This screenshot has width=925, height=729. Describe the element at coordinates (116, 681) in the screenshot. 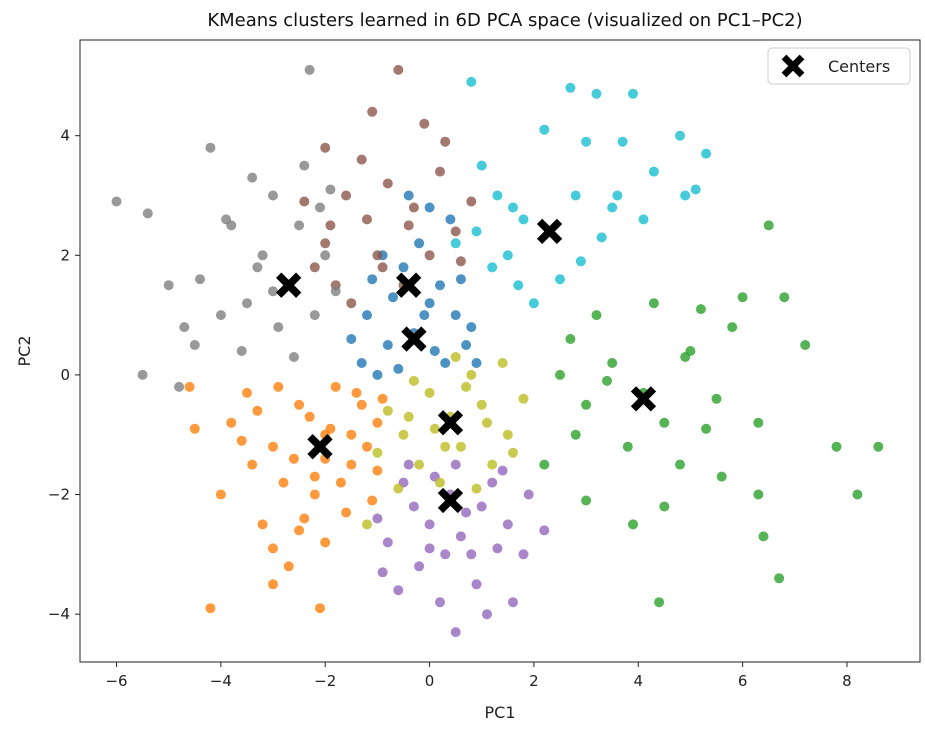

I see `x-tick-label: −6` at that location.